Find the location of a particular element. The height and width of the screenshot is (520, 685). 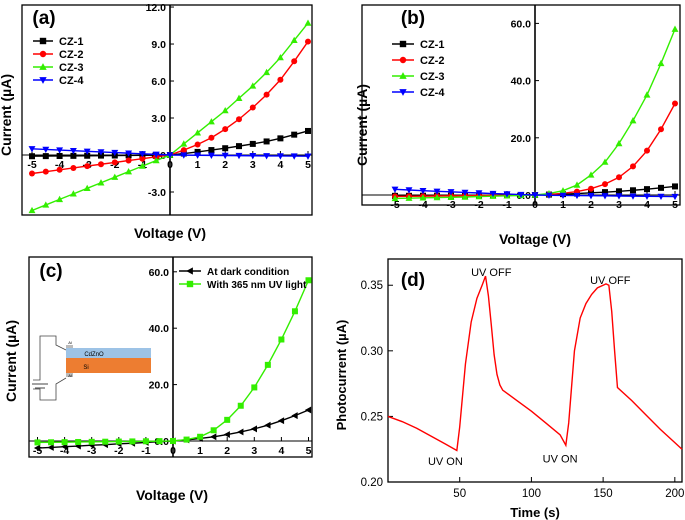

x-tick-label: -2 is located at coordinates (478, 205).